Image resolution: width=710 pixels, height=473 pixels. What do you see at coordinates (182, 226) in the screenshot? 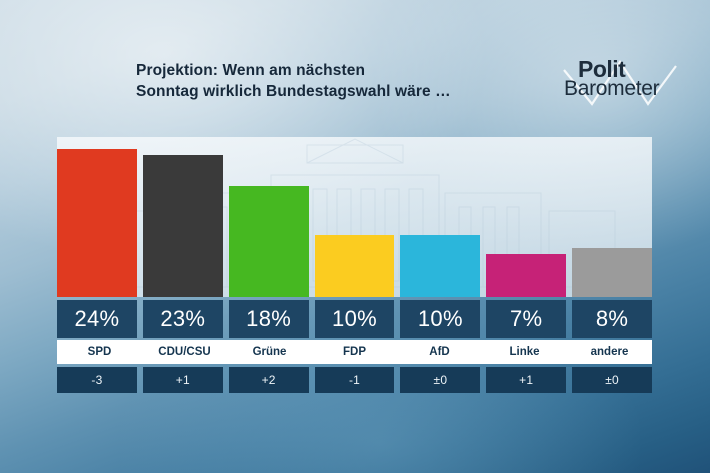
I see `bar-cdu-csu` at bounding box center [182, 226].